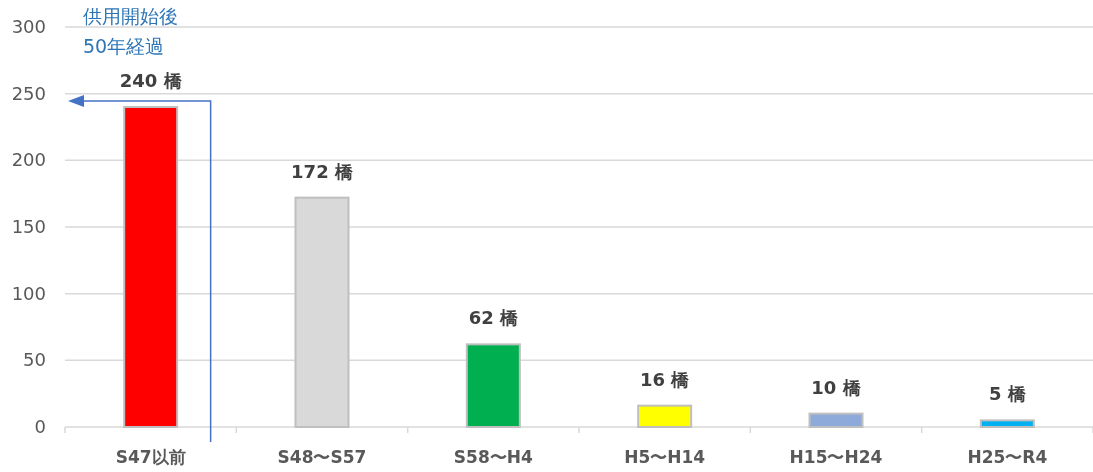 Image resolution: width=1093 pixels, height=472 pixels. I want to click on y-tick-label: 300, so click(28, 26).